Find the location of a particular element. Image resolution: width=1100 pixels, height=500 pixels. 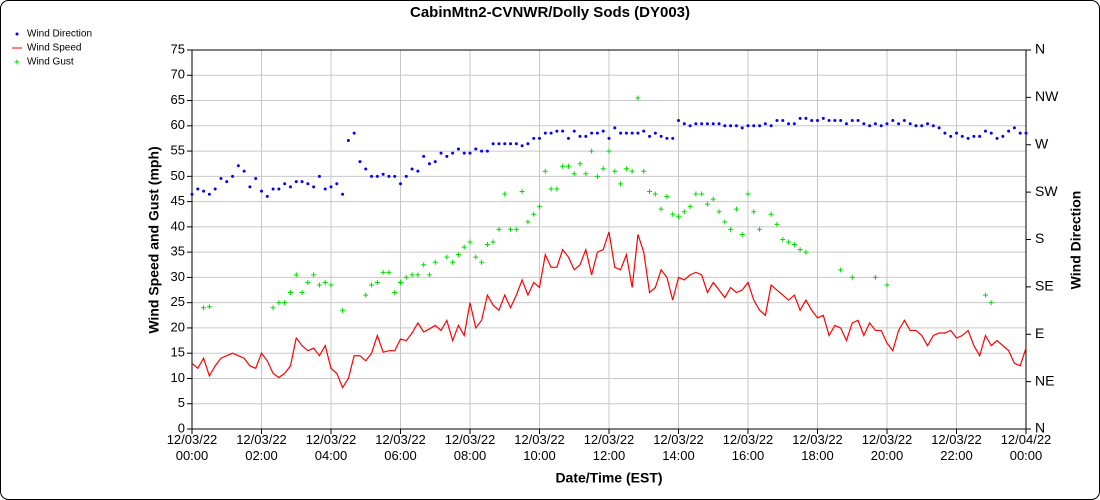

x-tick-label: 12/03/22 22:00 is located at coordinates (956, 447).